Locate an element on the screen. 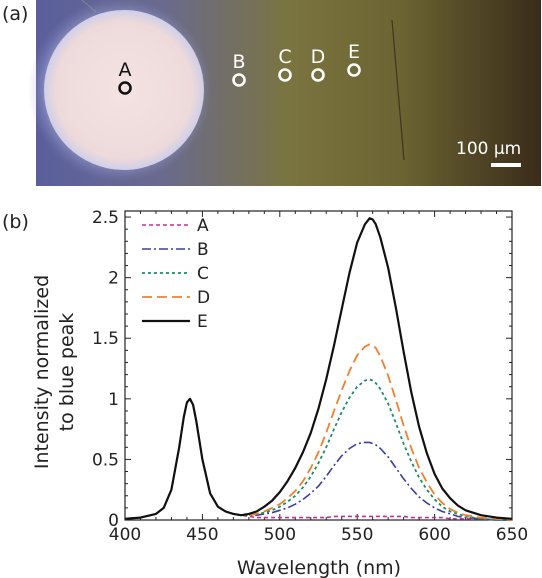 This screenshot has height=578, width=542. y-tick-label: 2 is located at coordinates (113, 279).